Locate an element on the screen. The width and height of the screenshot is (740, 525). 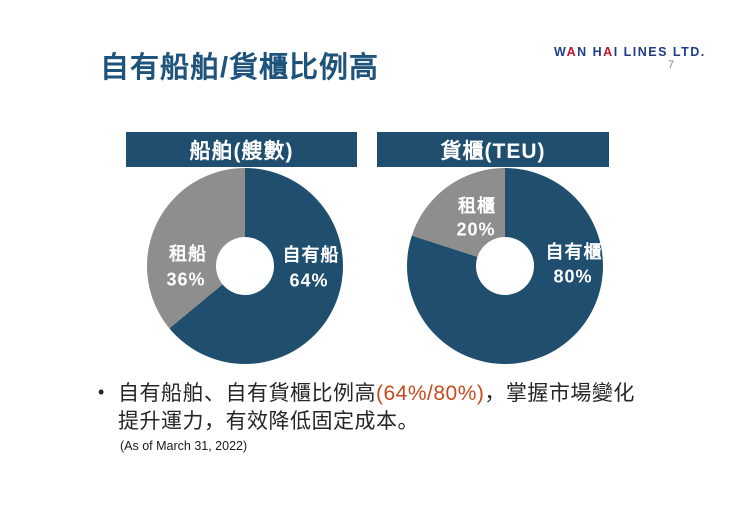
bullet-highlight: (64%/80%) is located at coordinates (430, 393).